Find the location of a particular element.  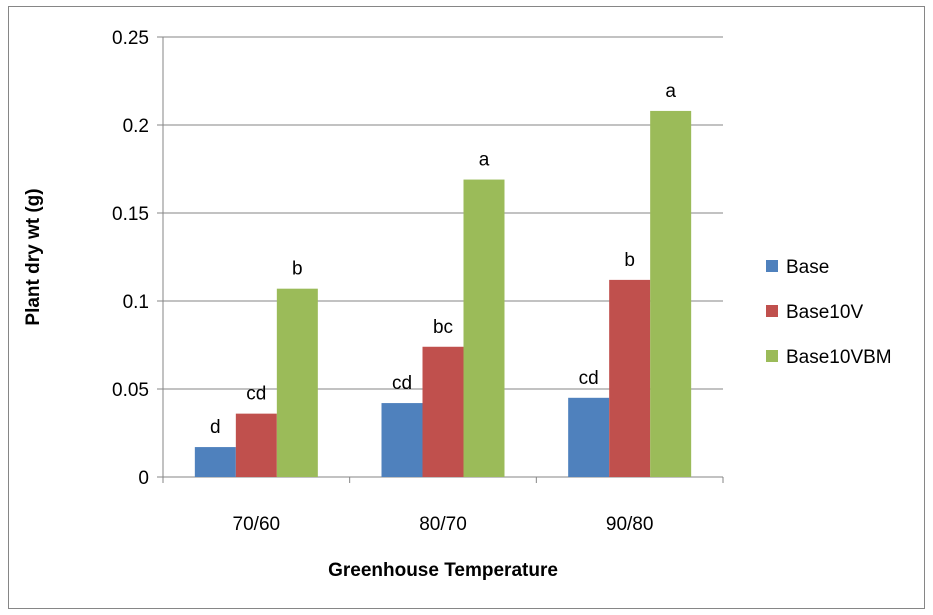

legend-label: Base10VBM is located at coordinates (839, 357).